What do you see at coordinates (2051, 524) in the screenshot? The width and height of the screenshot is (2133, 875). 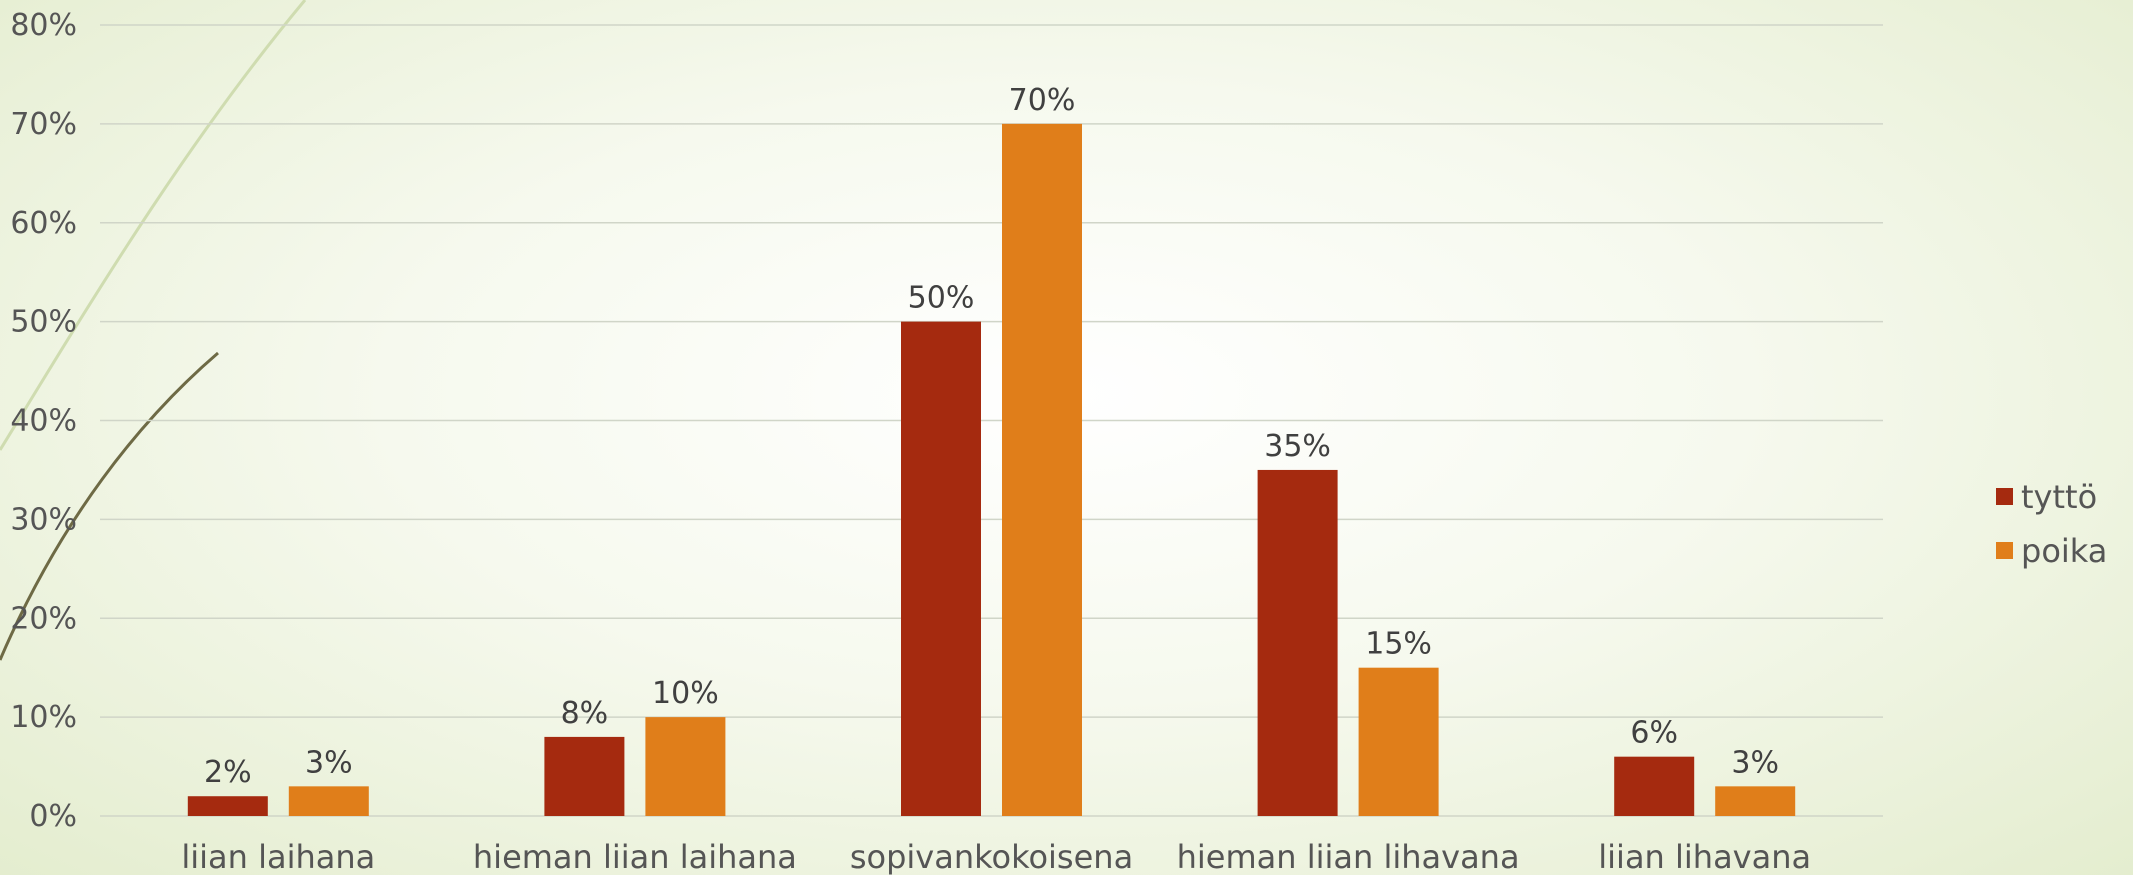 I see `legend: tyttö poika` at bounding box center [2051, 524].